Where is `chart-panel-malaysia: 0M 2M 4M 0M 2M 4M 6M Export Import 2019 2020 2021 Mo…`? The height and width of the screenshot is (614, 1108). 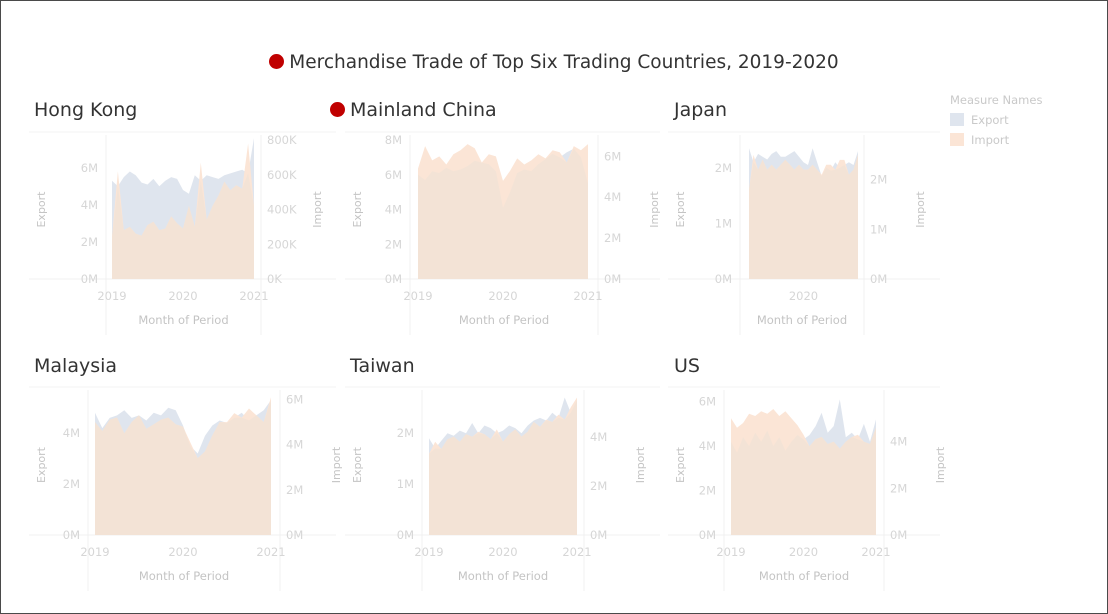
chart-panel-malaysia: 0M 2M 4M 0M 2M 4M 6M Export Import 2019 2020 2021 Mo… is located at coordinates (186, 488).